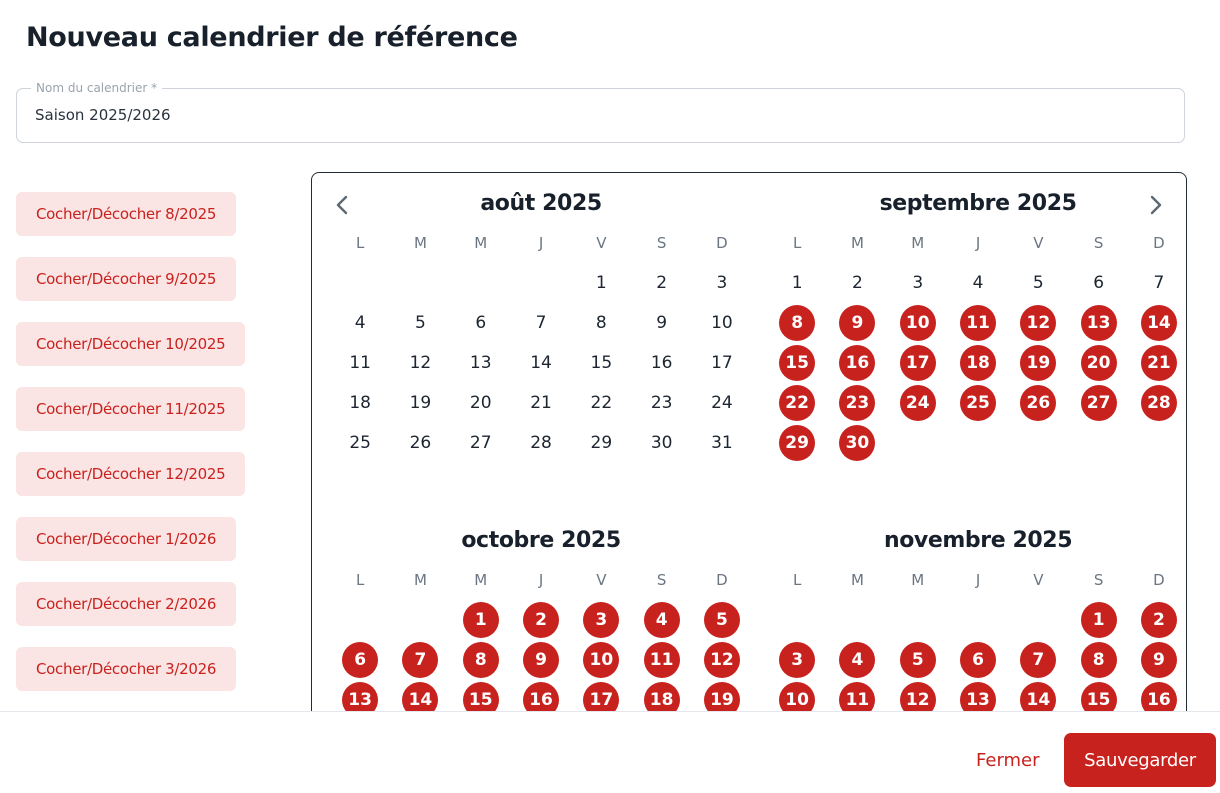 This screenshot has width=1220, height=793. What do you see at coordinates (541, 363) in the screenshot?
I see `calendar-day: 14` at bounding box center [541, 363].